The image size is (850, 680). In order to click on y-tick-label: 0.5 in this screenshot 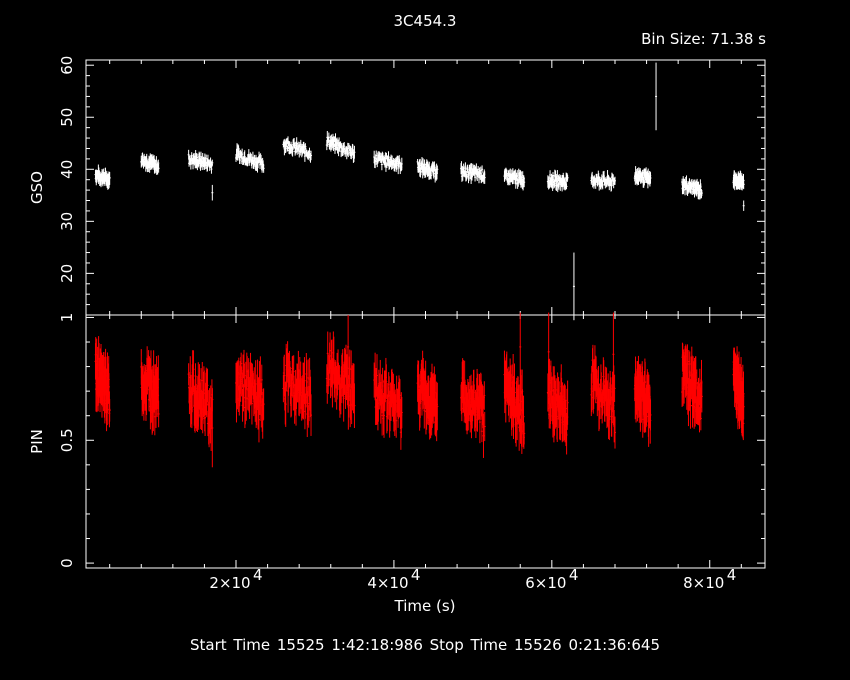, I will do `click(67, 440)`.